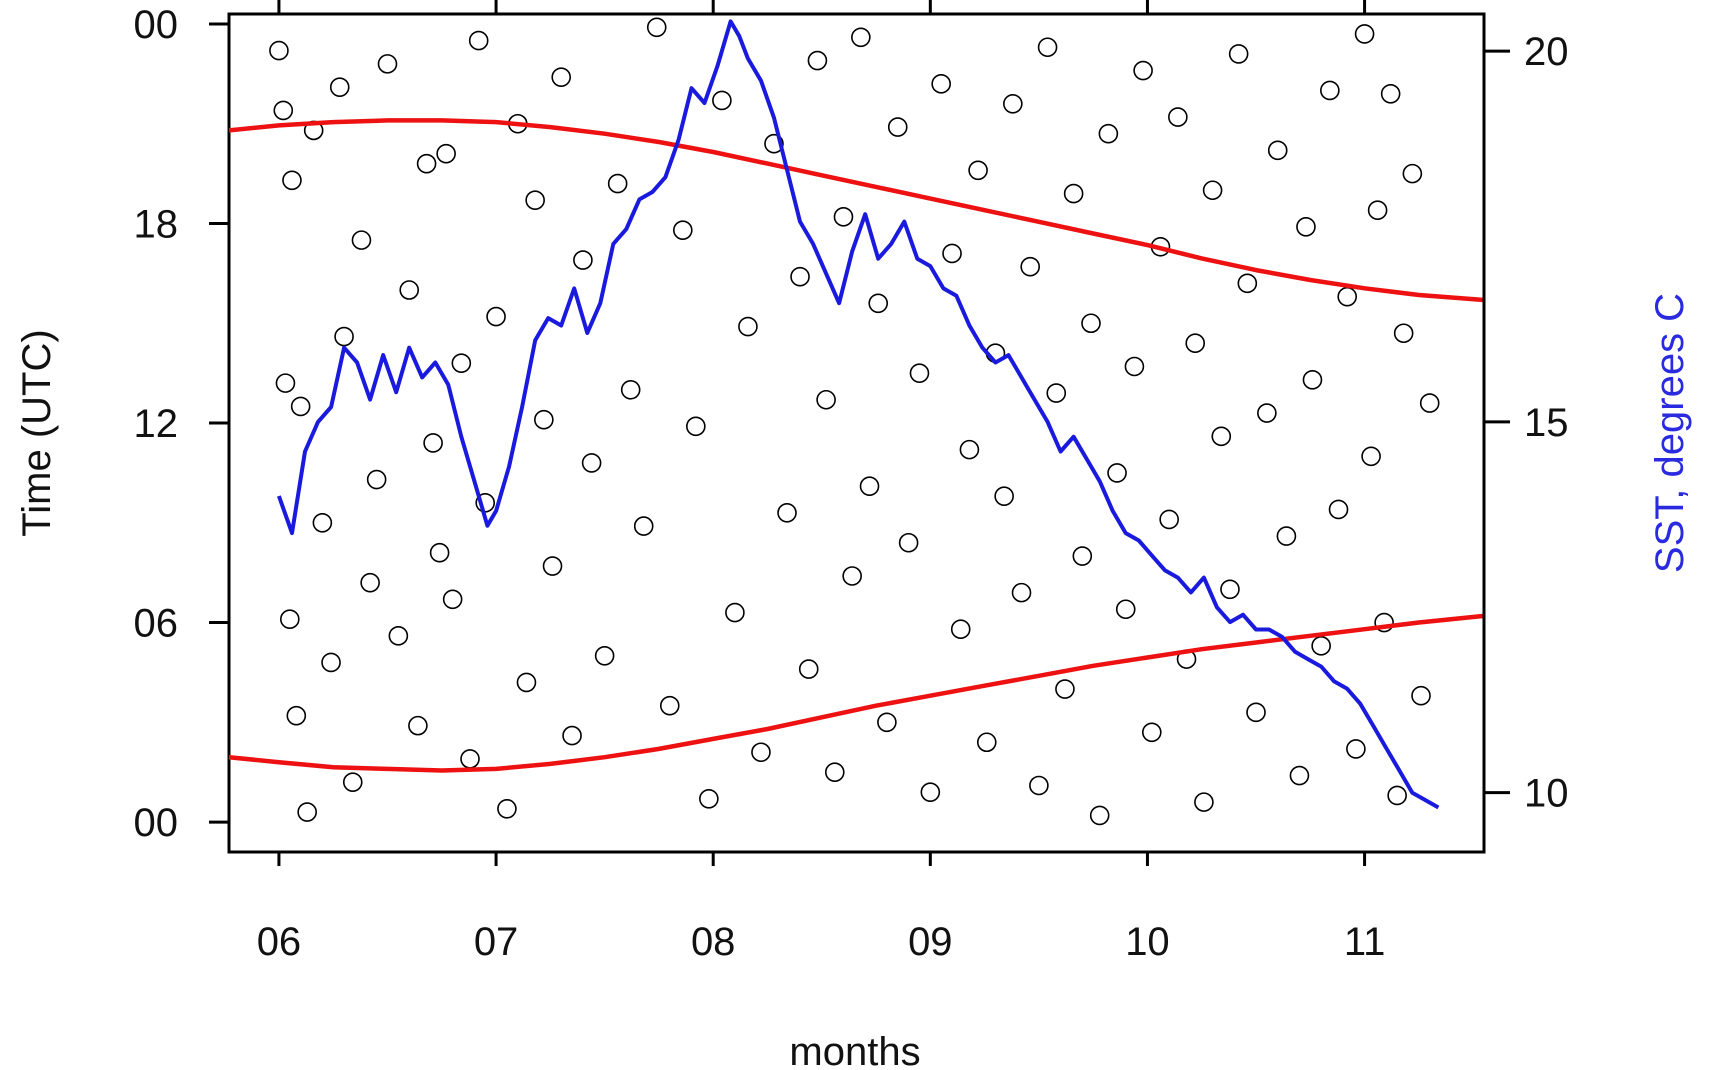 The image size is (1717, 1070). What do you see at coordinates (37, 432) in the screenshot?
I see `y-axis-title: Time (UTC)` at bounding box center [37, 432].